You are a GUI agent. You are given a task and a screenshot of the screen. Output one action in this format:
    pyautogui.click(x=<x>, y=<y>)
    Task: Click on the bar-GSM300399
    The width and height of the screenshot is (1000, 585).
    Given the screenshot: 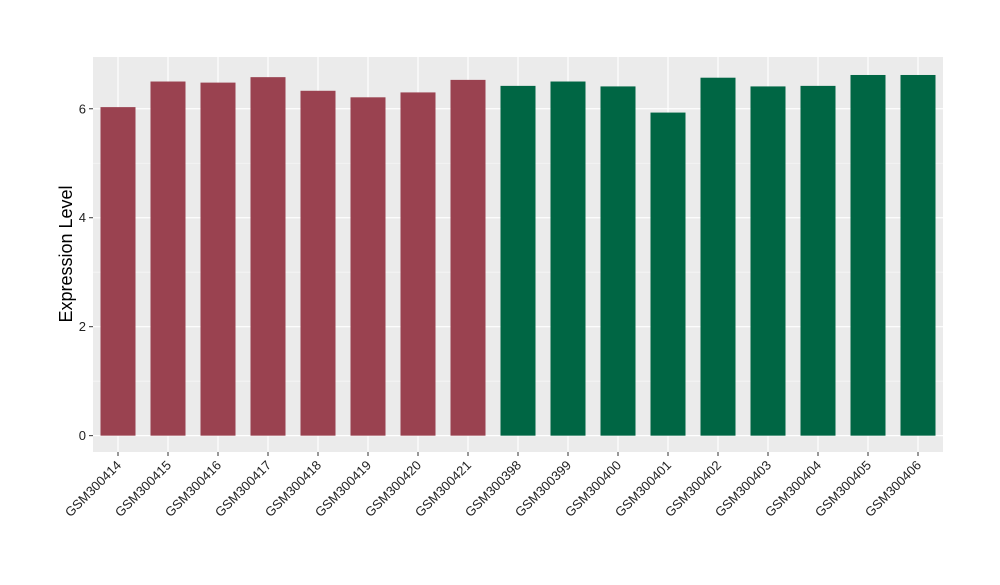 What is the action you would take?
    pyautogui.click(x=568, y=258)
    